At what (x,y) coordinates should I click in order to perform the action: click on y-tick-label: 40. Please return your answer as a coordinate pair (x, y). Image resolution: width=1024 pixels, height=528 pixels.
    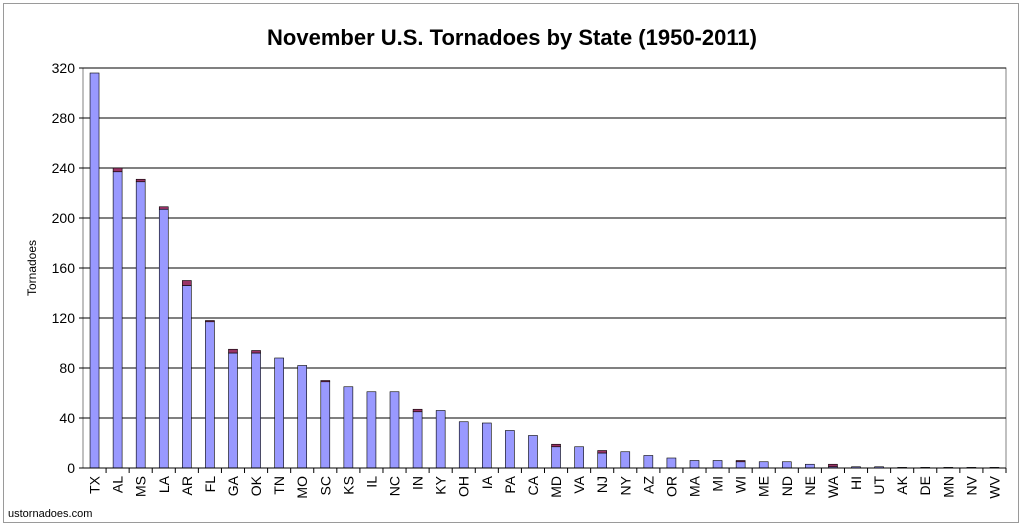
    Looking at the image, I should click on (67, 418).